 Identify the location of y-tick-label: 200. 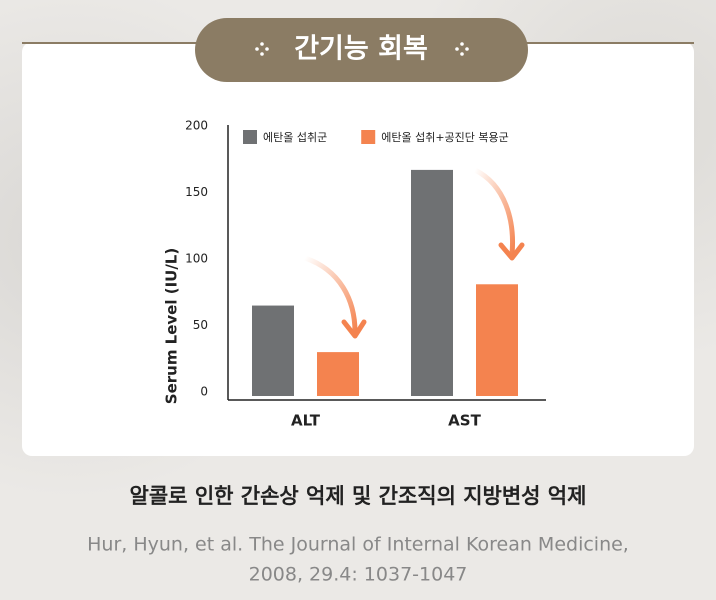
(196, 126).